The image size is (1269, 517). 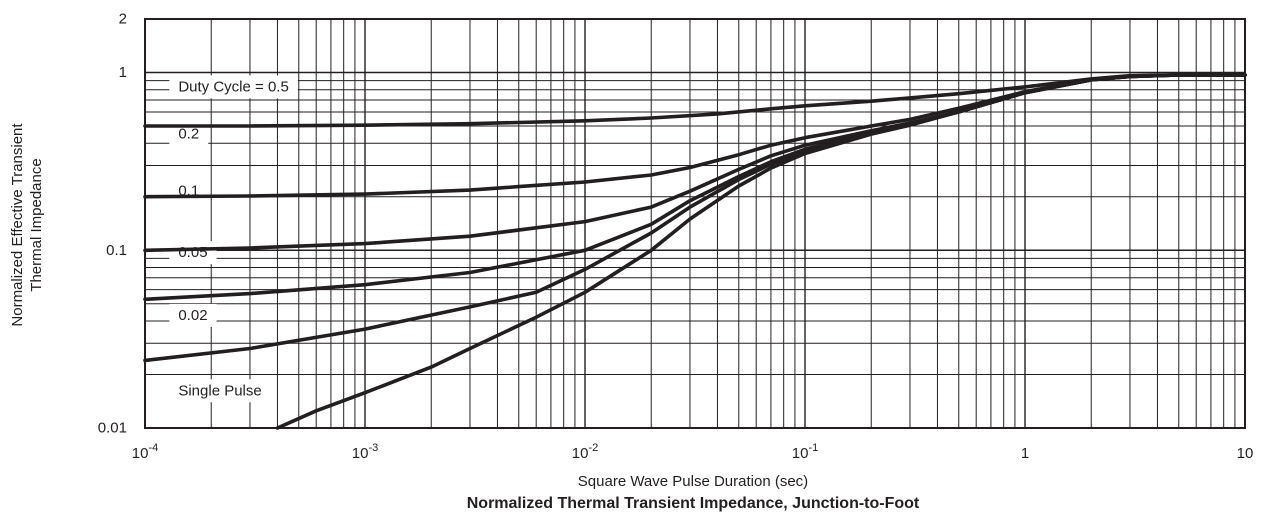 I want to click on y-tick-label: 2, so click(x=123, y=19).